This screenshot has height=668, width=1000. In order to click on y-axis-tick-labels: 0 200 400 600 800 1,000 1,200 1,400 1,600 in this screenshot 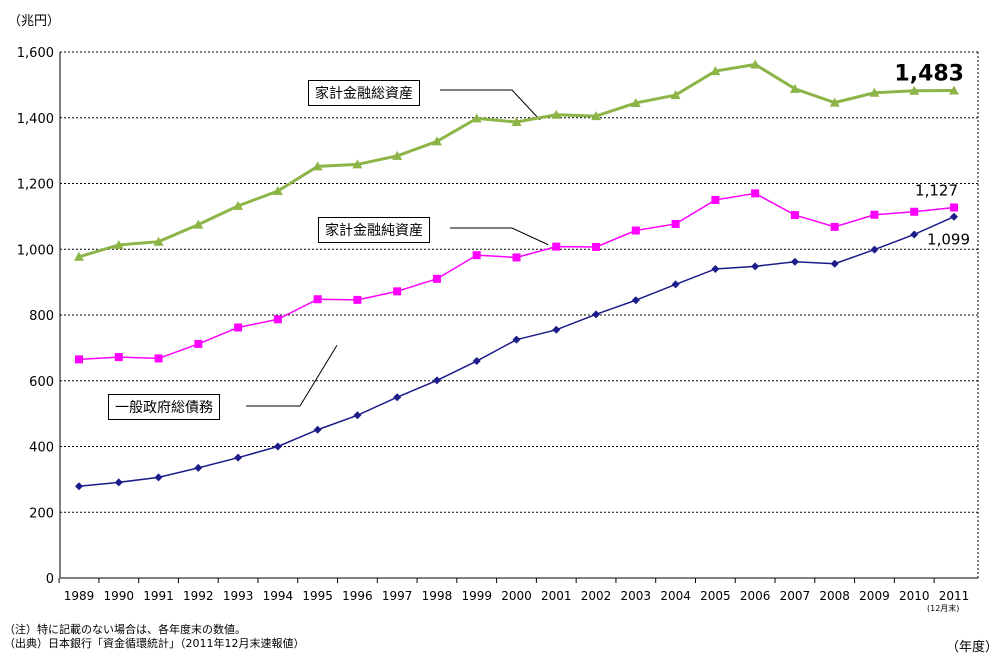, I will do `click(35, 316)`.